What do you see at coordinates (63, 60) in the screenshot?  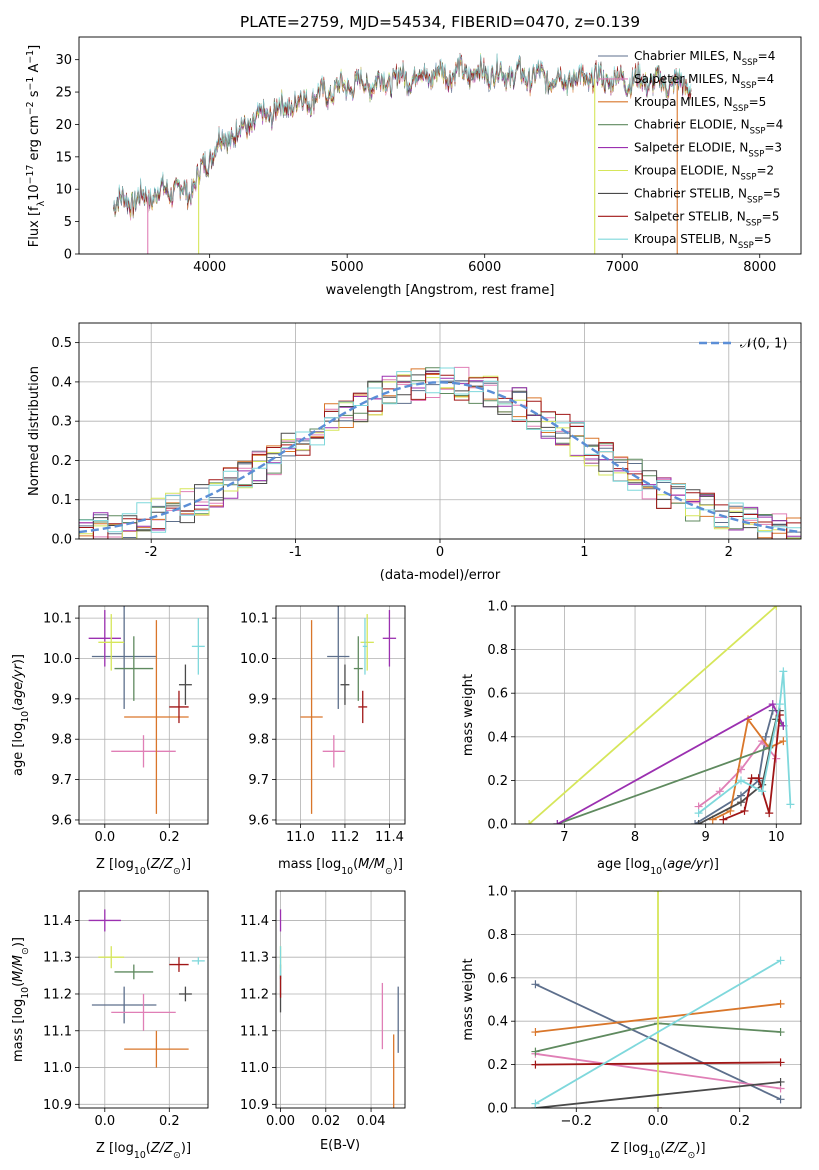 I see `y-tick-label: 30` at bounding box center [63, 60].